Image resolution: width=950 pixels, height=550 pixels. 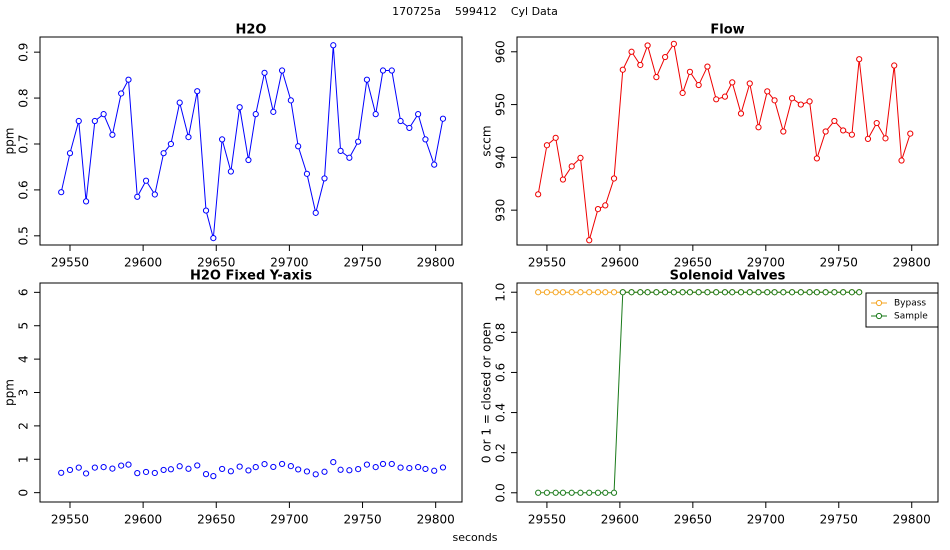 I want to click on y-axis-label: ppm, so click(x=10, y=392).